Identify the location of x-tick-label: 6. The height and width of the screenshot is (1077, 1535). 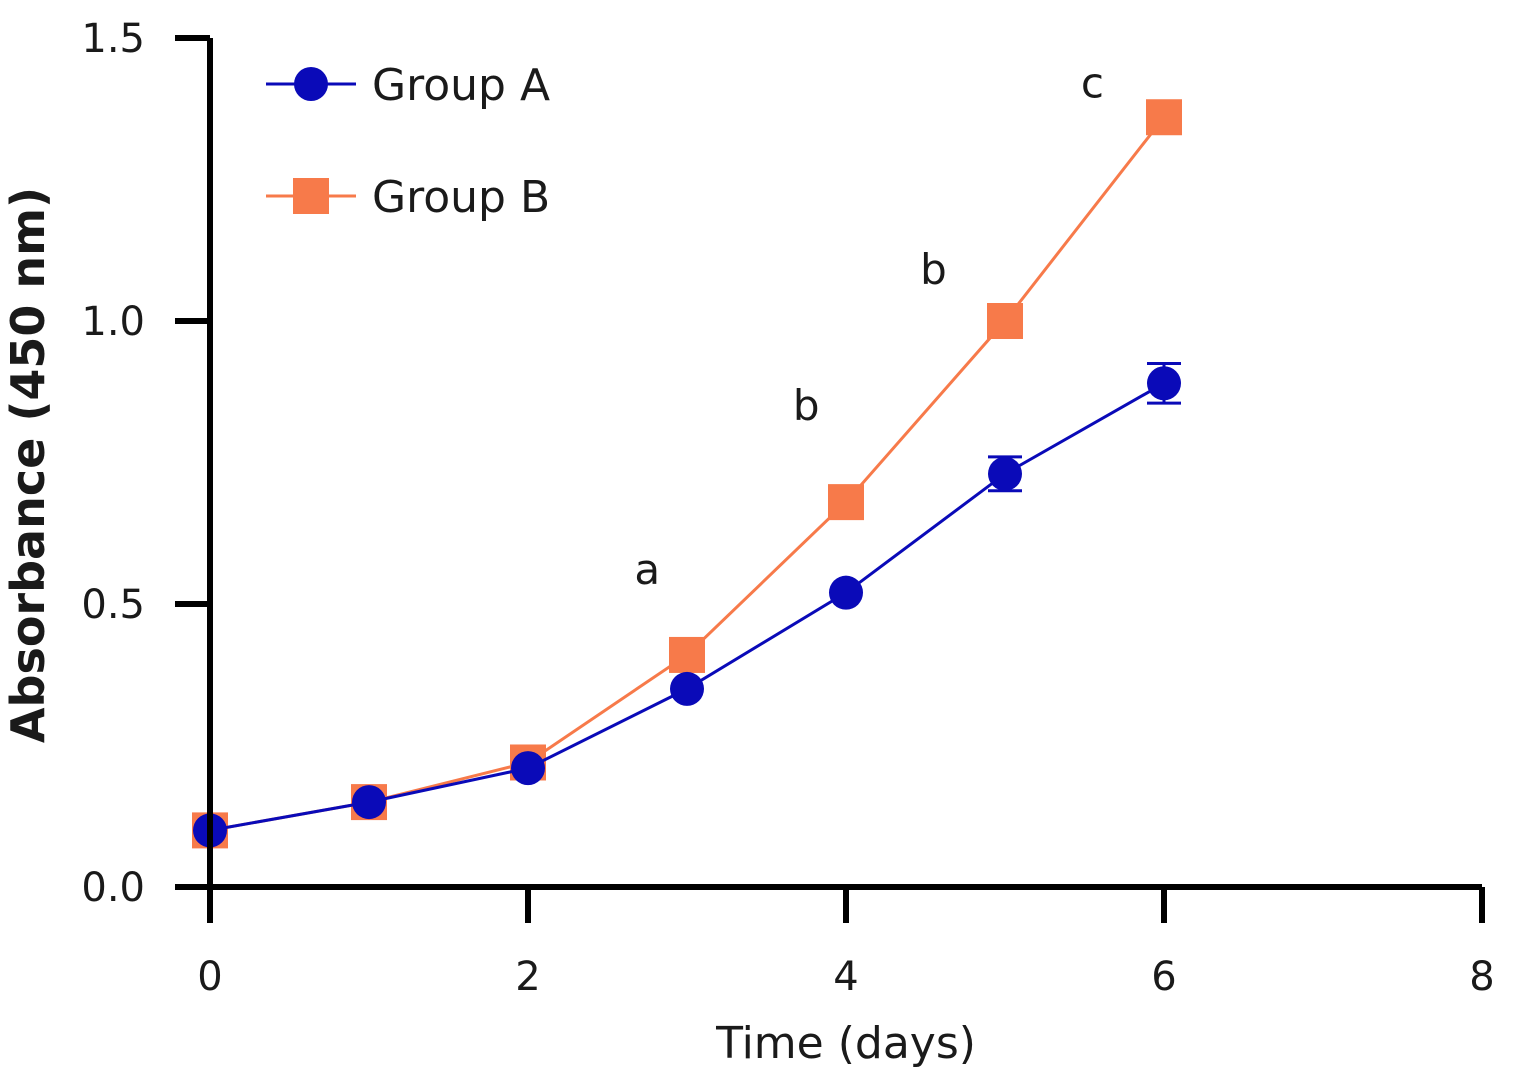
(1163, 977).